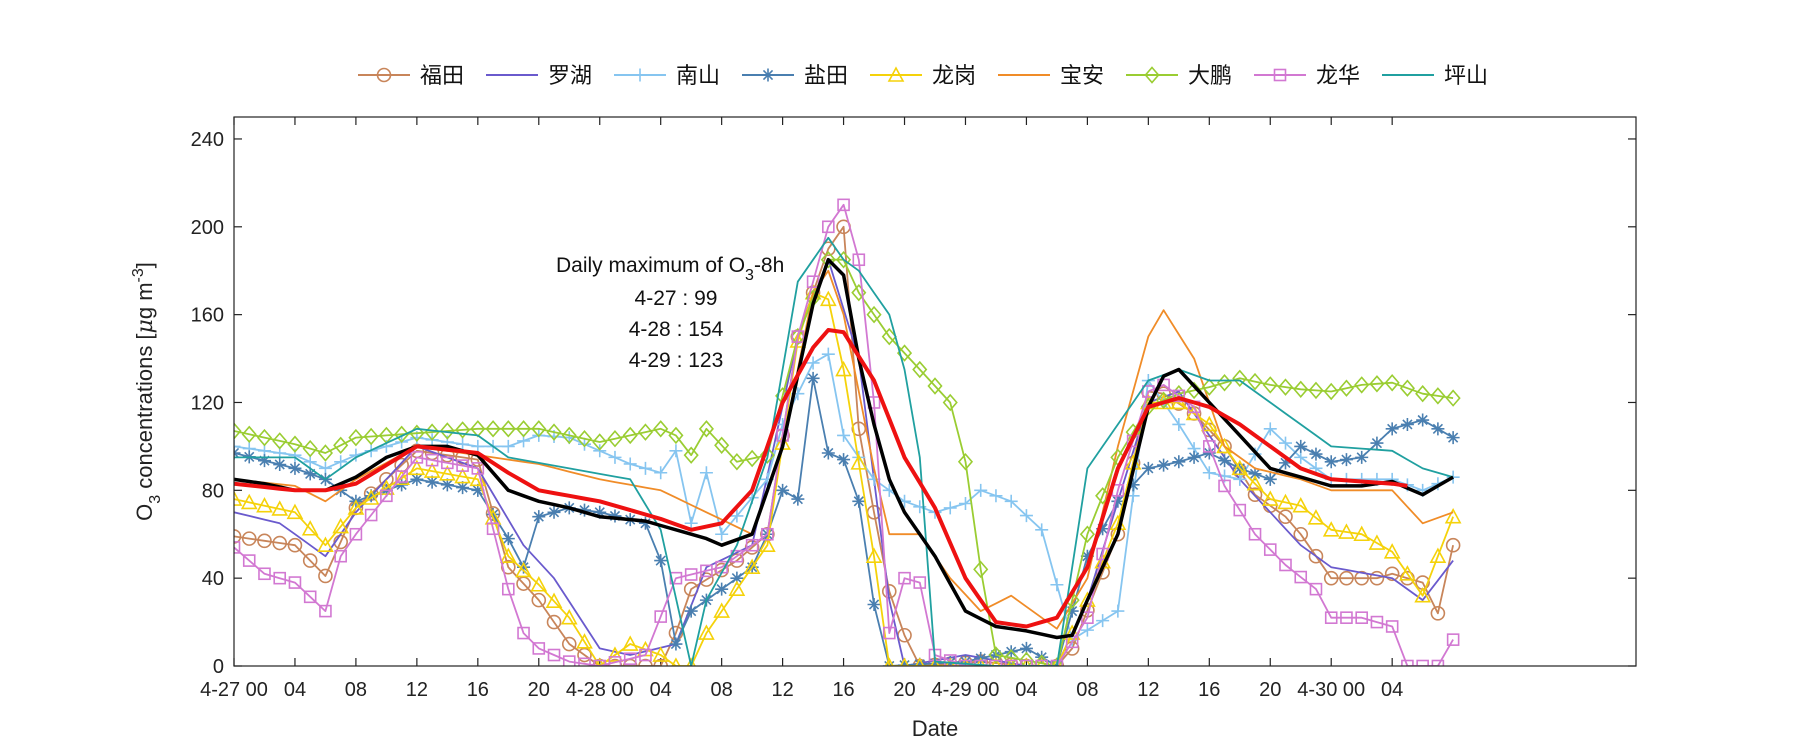 This screenshot has height=750, width=1800. Describe the element at coordinates (147, 391) in the screenshot. I see `y-axis-label: O3 concentrations [μg m-3]` at that location.